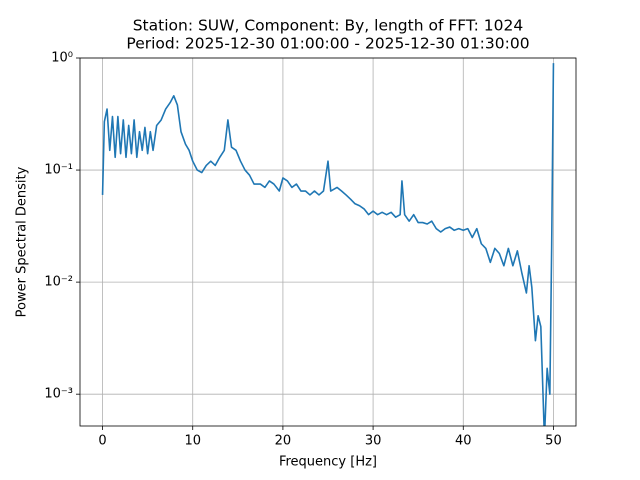 Image resolution: width=640 pixels, height=480 pixels. What do you see at coordinates (373, 441) in the screenshot?
I see `x-tick-label: 30` at bounding box center [373, 441].